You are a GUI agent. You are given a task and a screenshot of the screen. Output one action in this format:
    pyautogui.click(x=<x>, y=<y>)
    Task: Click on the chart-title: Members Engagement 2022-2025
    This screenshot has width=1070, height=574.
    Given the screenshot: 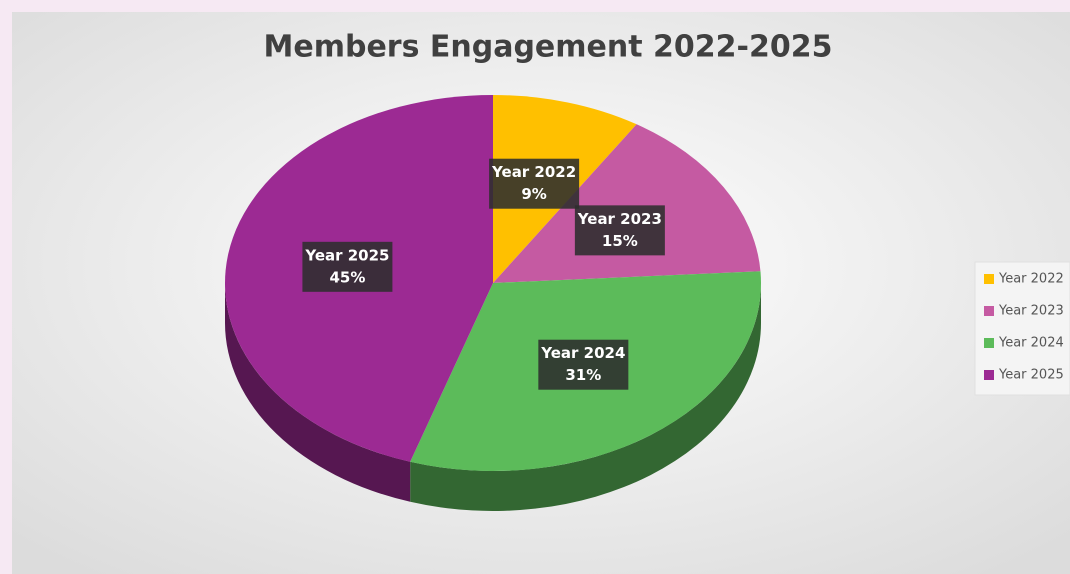 What is the action you would take?
    pyautogui.click(x=548, y=47)
    